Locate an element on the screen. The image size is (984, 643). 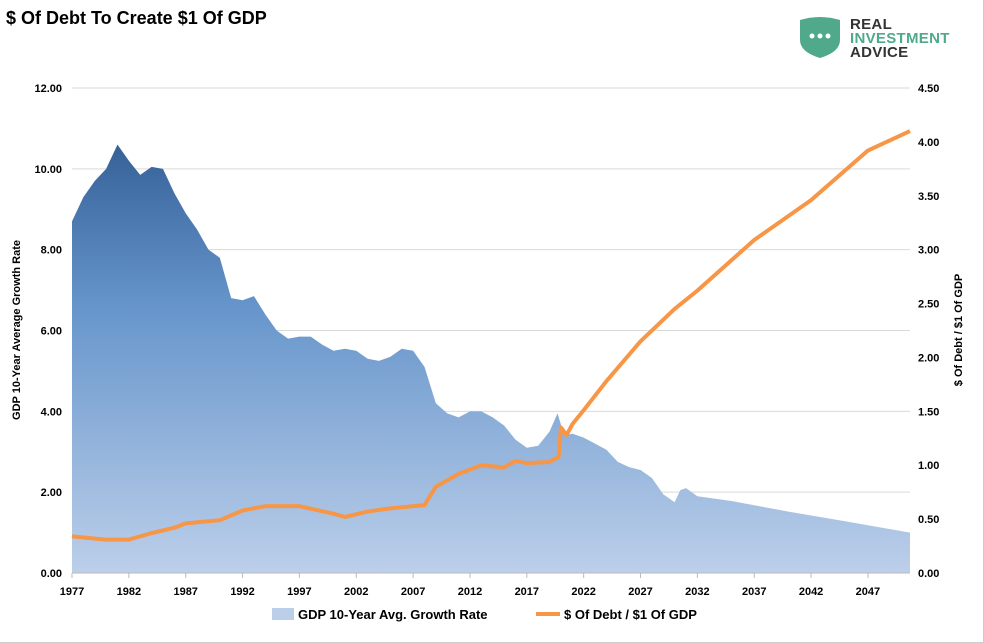
y2-tick-label: 0.00 is located at coordinates (928, 574).